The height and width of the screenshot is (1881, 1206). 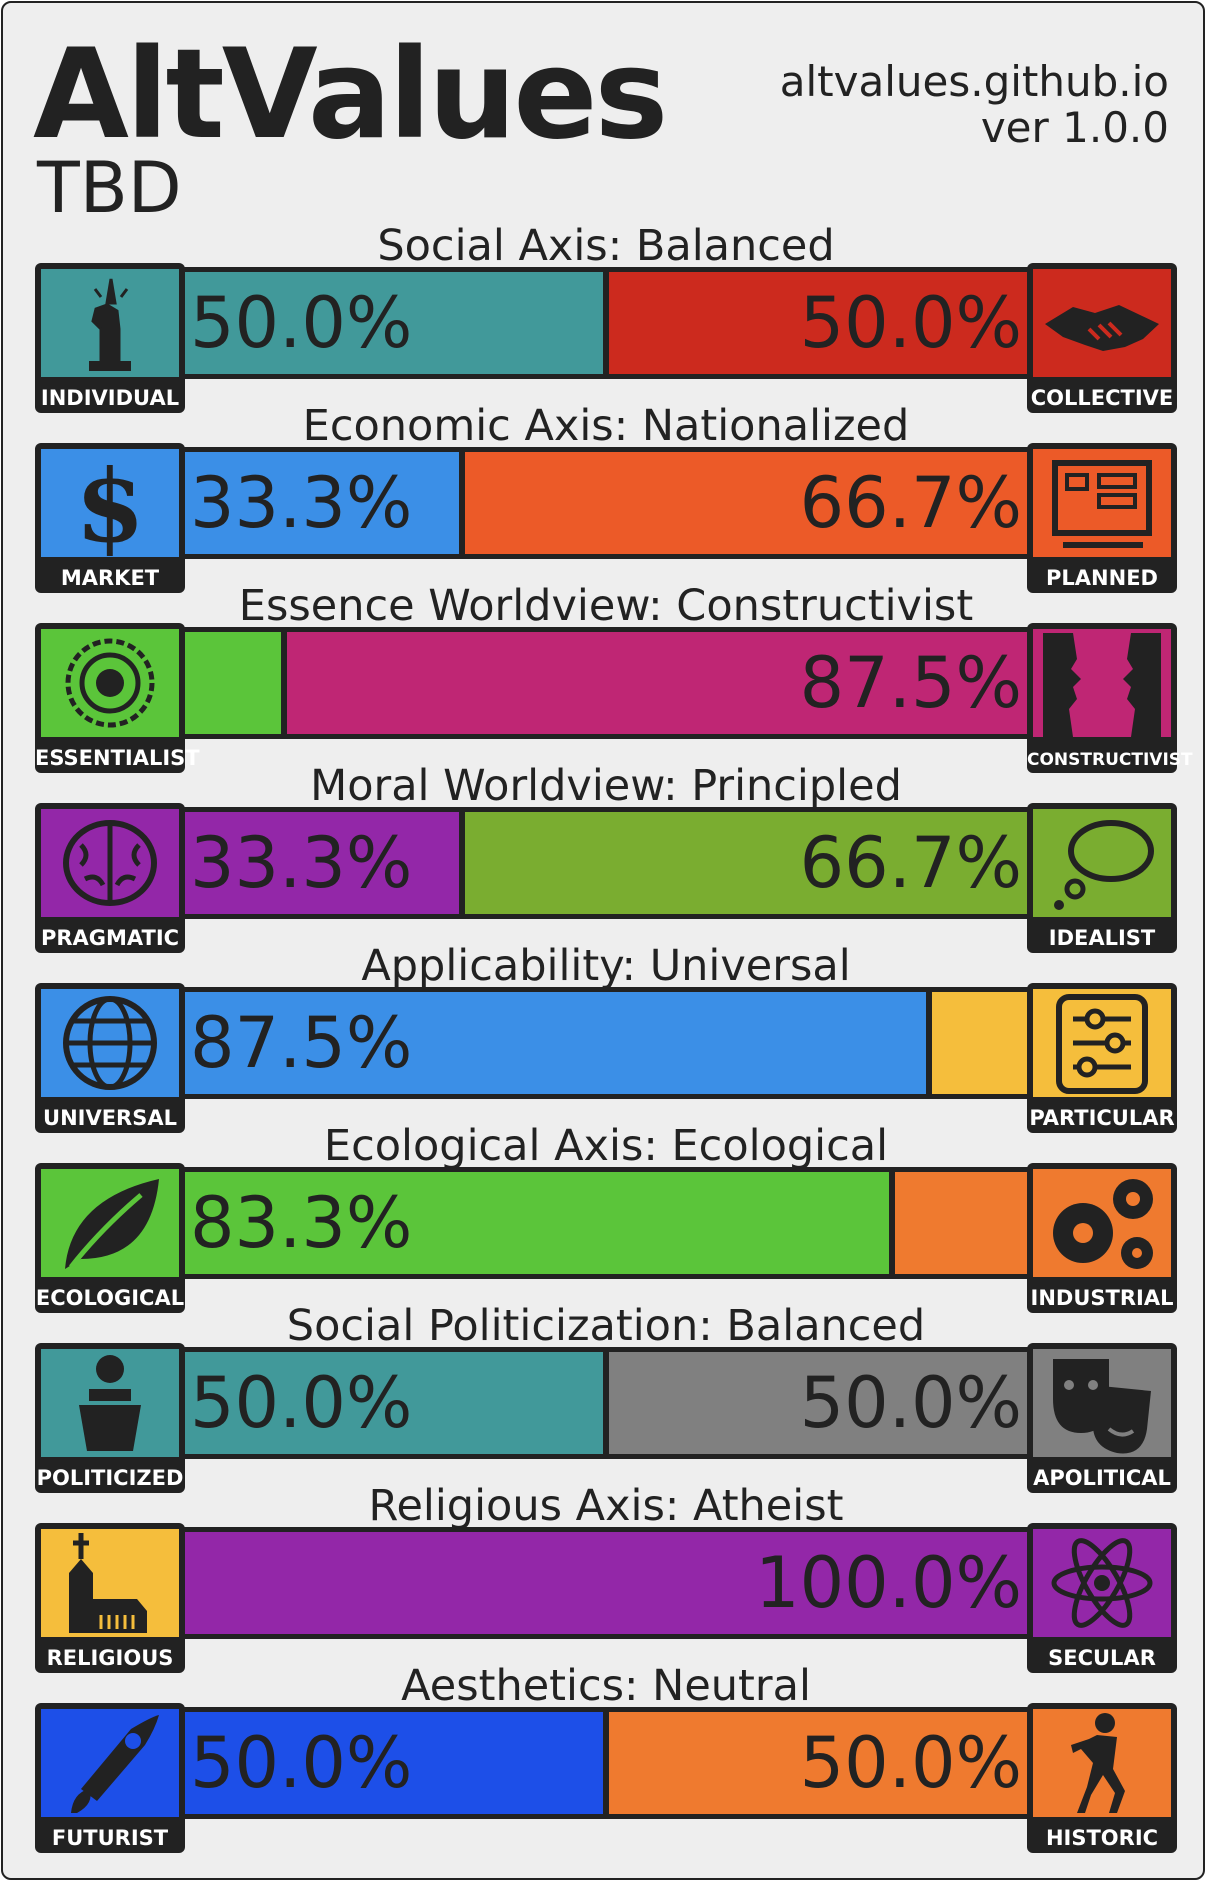 I want to click on pole-badge-right: CONSTRUCTIVIST, so click(x=1110, y=698).